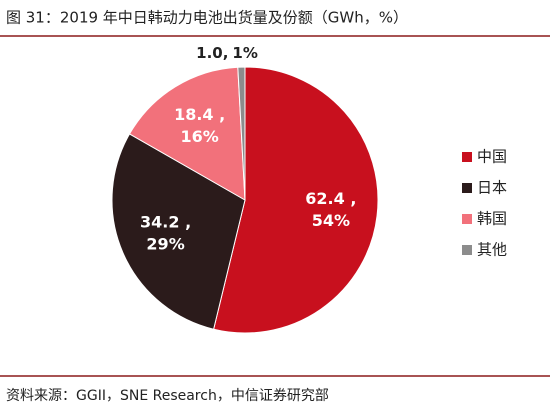  I want to click on legend-label: 其他, so click(492, 250).